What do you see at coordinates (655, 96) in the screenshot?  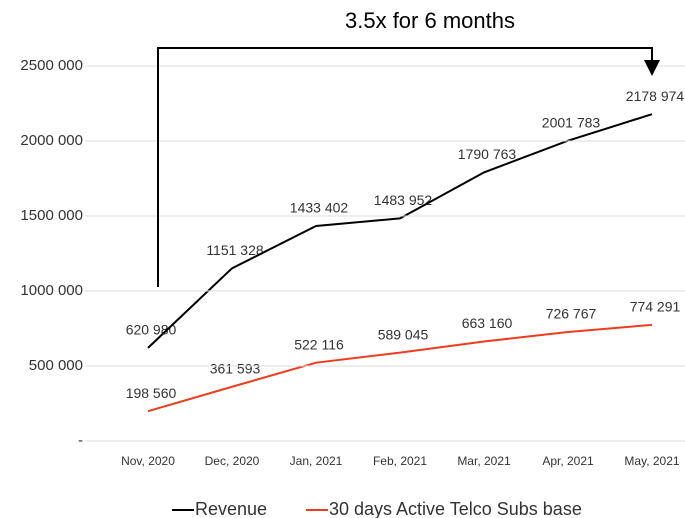 I see `data-label: 2178 974` at bounding box center [655, 96].